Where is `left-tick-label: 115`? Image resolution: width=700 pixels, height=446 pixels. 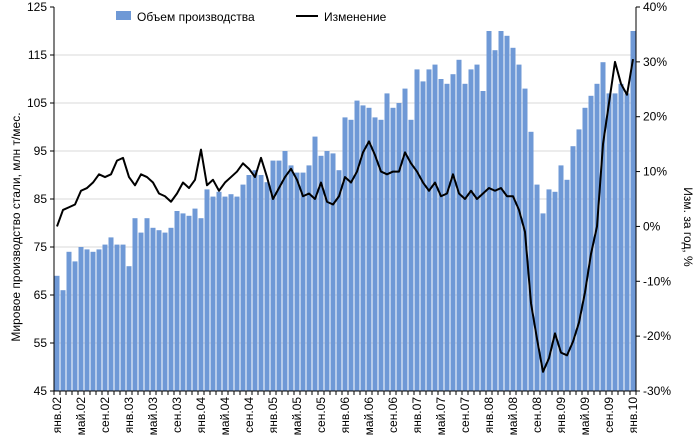 left-tick-label: 115 is located at coordinates (37, 55).